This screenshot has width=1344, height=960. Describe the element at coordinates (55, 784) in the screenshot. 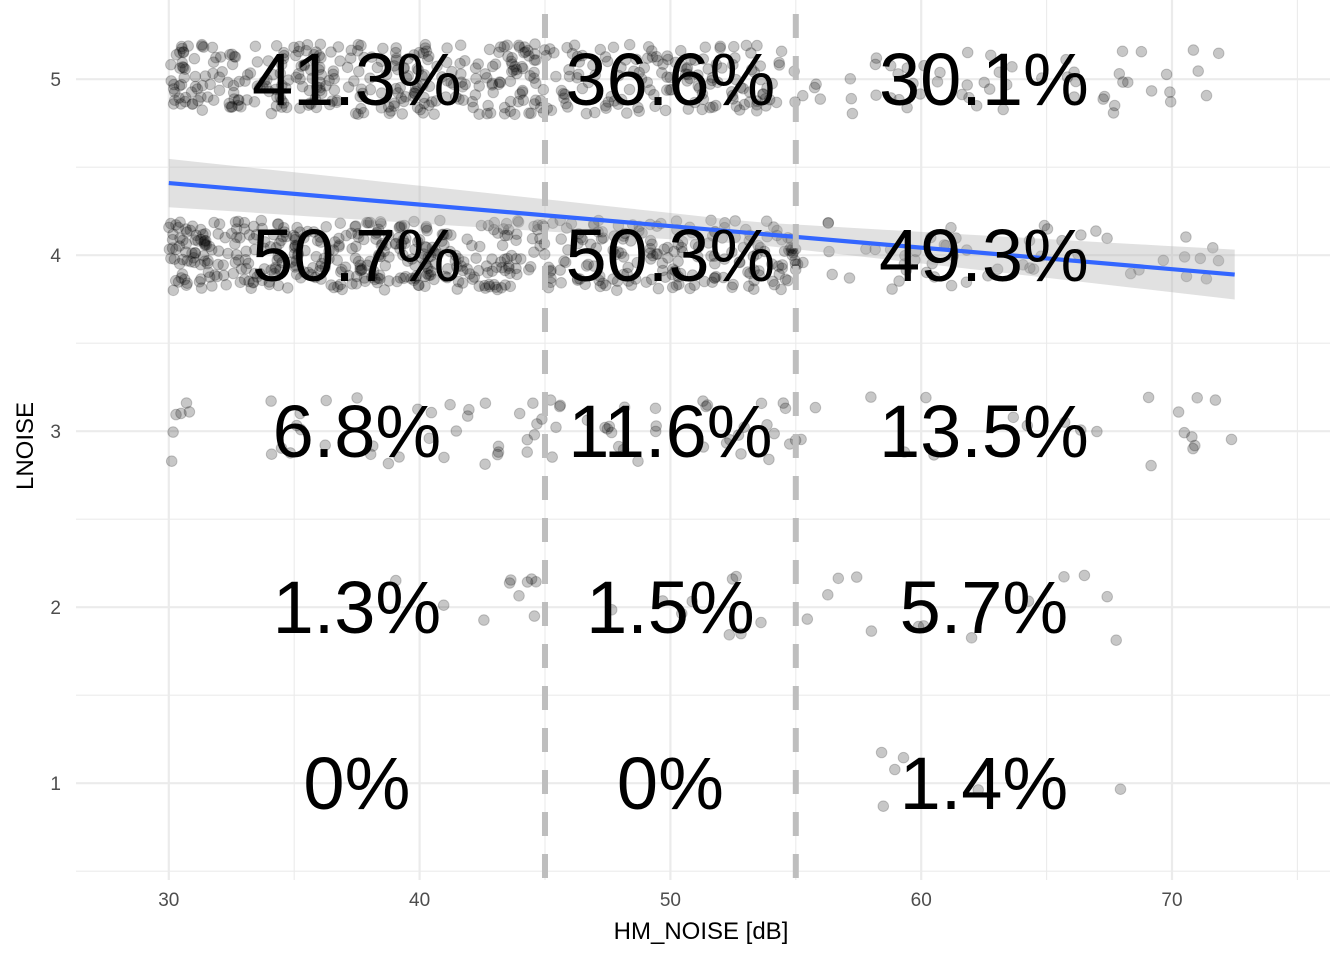

I see `y-tick-label: 1` at that location.